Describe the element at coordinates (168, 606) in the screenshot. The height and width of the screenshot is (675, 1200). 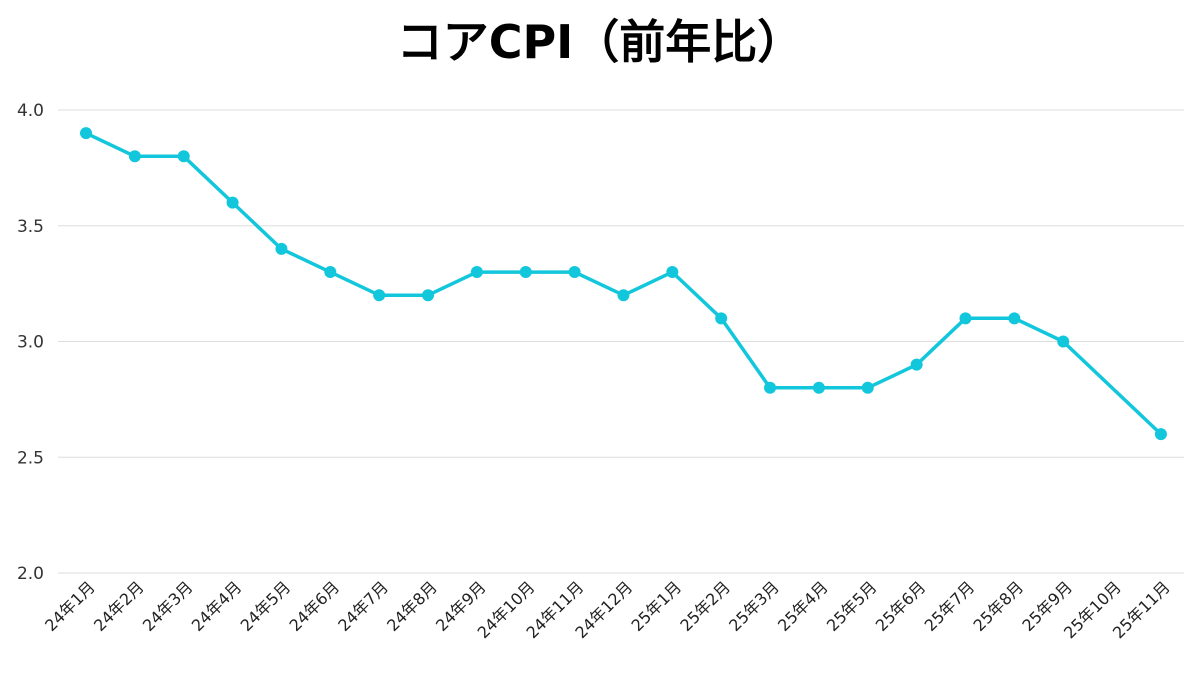
I see `x-tick-label: 24年3月` at that location.